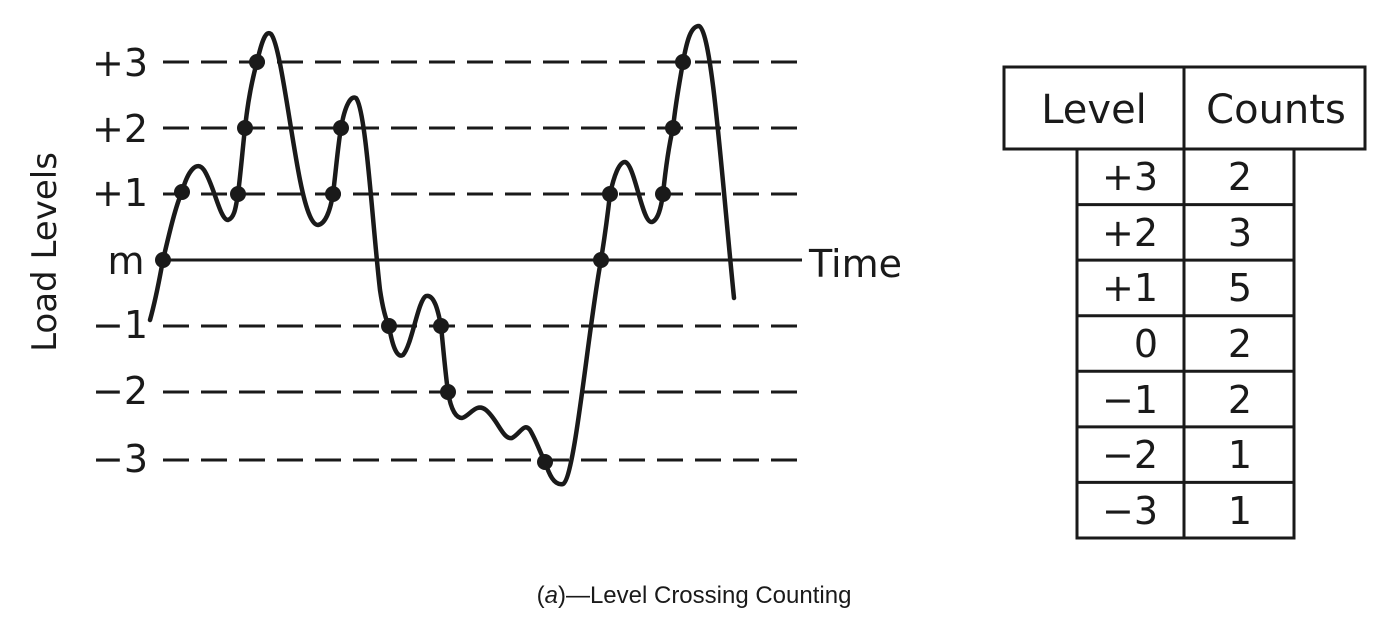 The width and height of the screenshot is (1388, 623). Describe the element at coordinates (120, 391) in the screenshot. I see `level-label-minus2: −2` at that location.